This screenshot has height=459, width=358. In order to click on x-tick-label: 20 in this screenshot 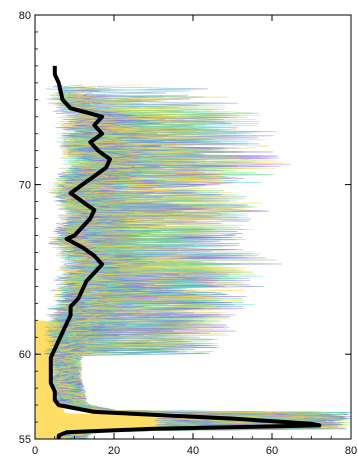, I will do `click(114, 451)`.